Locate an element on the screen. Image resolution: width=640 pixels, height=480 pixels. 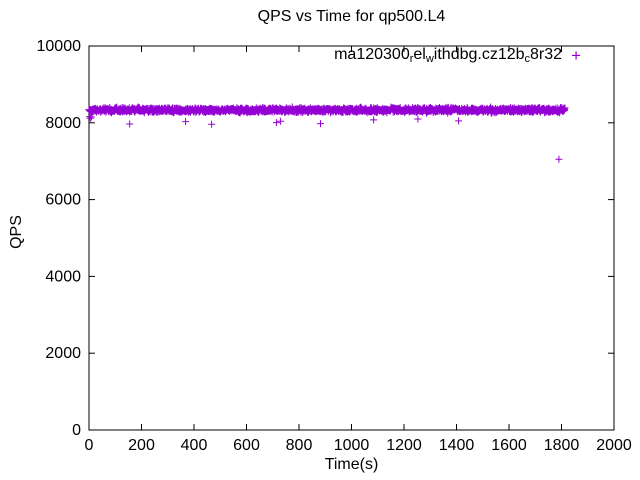
x-axis-label: Time(s) is located at coordinates (351, 464).